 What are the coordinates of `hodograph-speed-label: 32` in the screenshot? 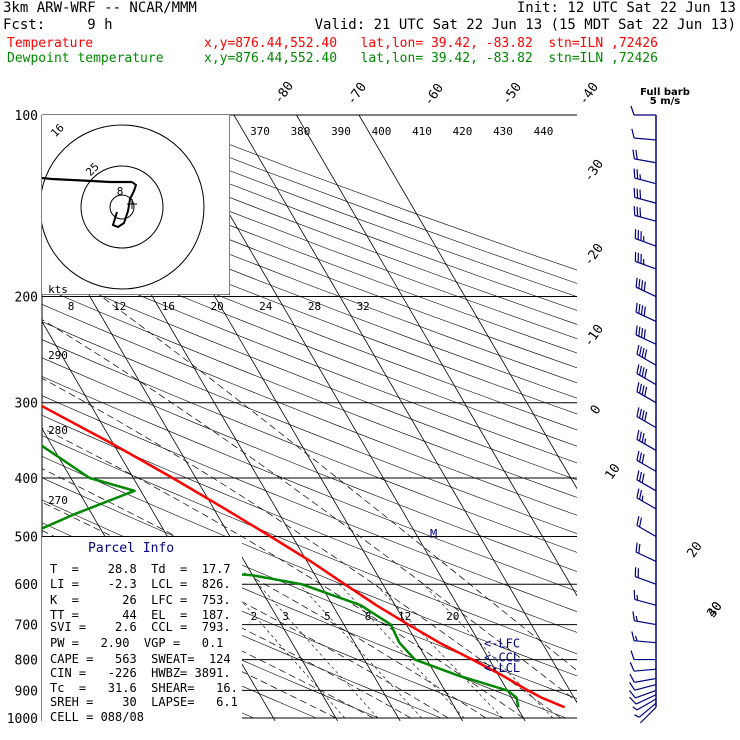 It's located at (363, 306).